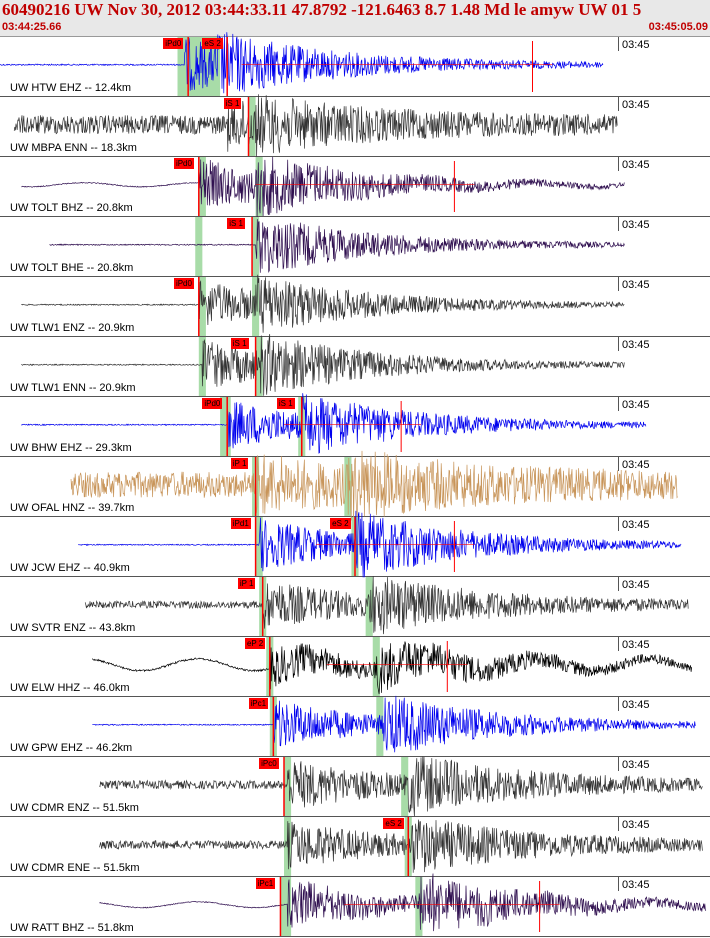 The width and height of the screenshot is (710, 938). I want to click on trace-panel: eP 2 03:45 UW ELW HHZ -- 46.0km, so click(355, 667).